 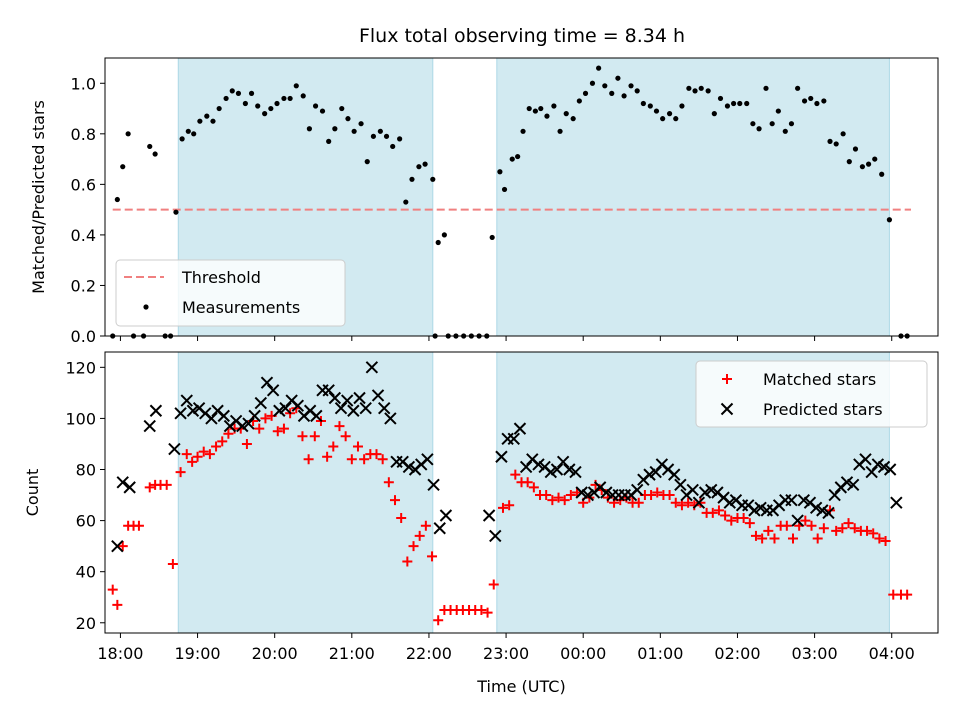 What do you see at coordinates (221, 277) in the screenshot?
I see `legend-threshold-label: Threshold` at bounding box center [221, 277].